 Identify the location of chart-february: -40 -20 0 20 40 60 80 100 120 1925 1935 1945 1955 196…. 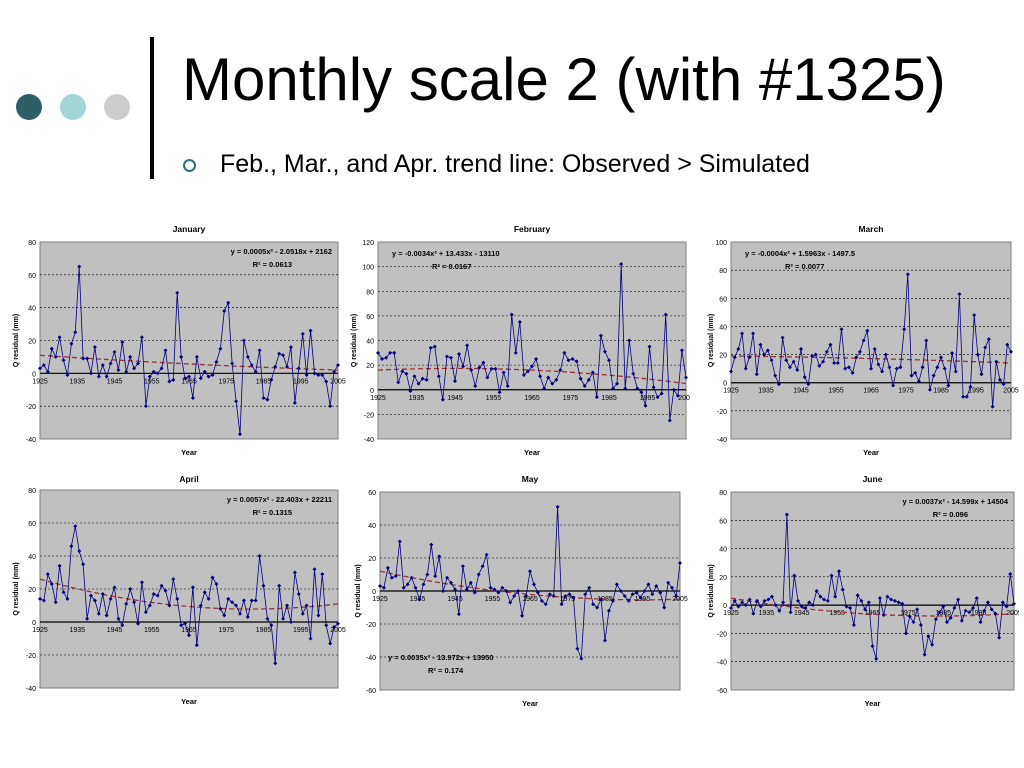
(520, 340).